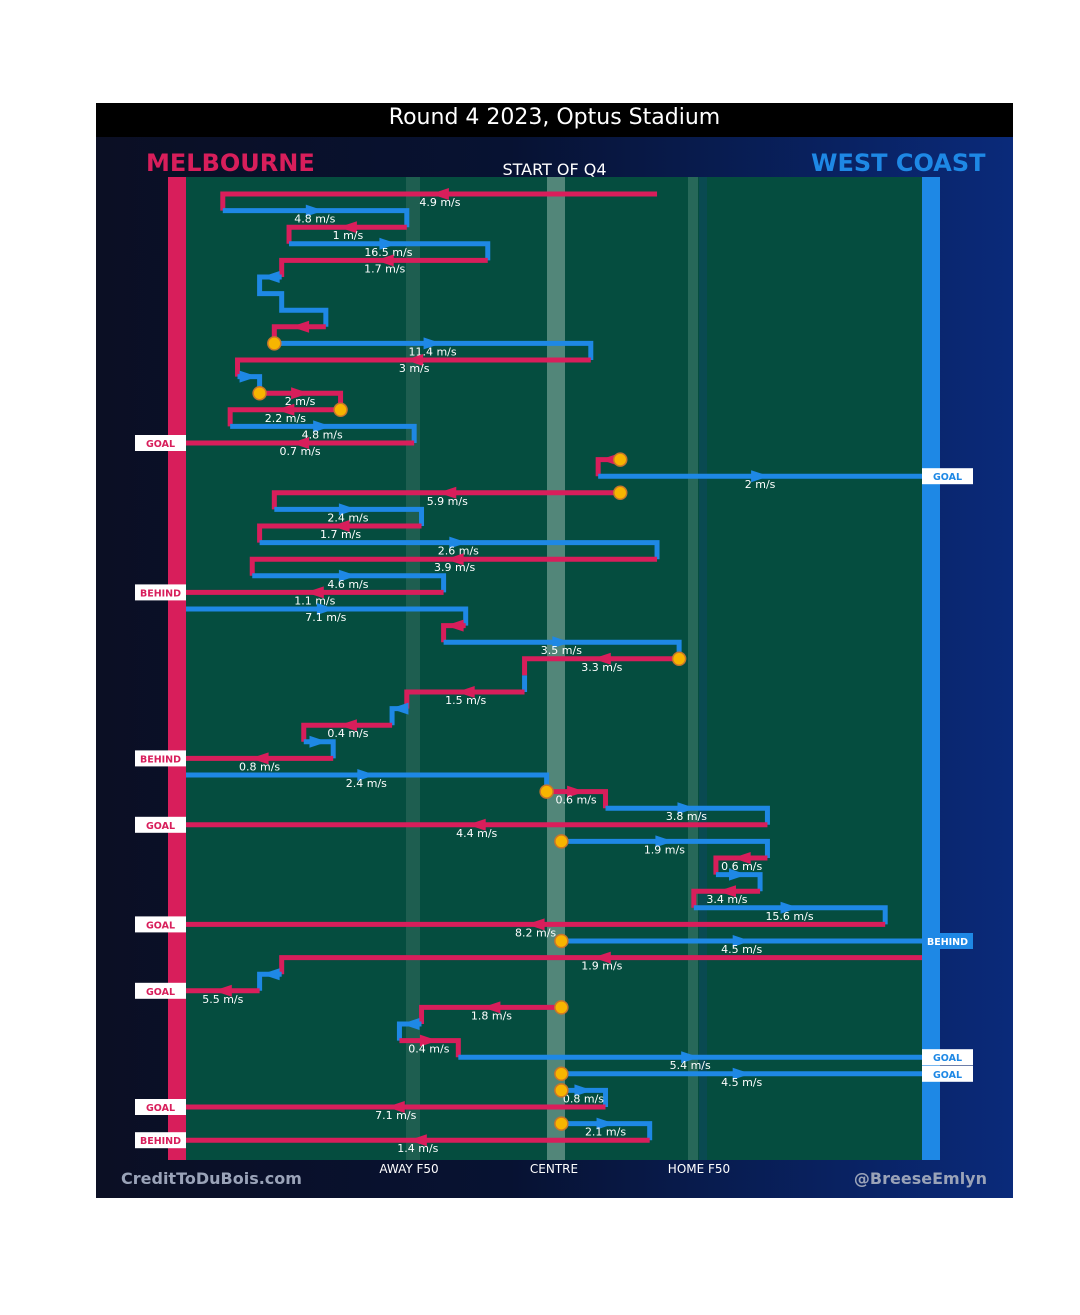  I want to click on speed-label: 11.4 m/s, so click(432, 351).